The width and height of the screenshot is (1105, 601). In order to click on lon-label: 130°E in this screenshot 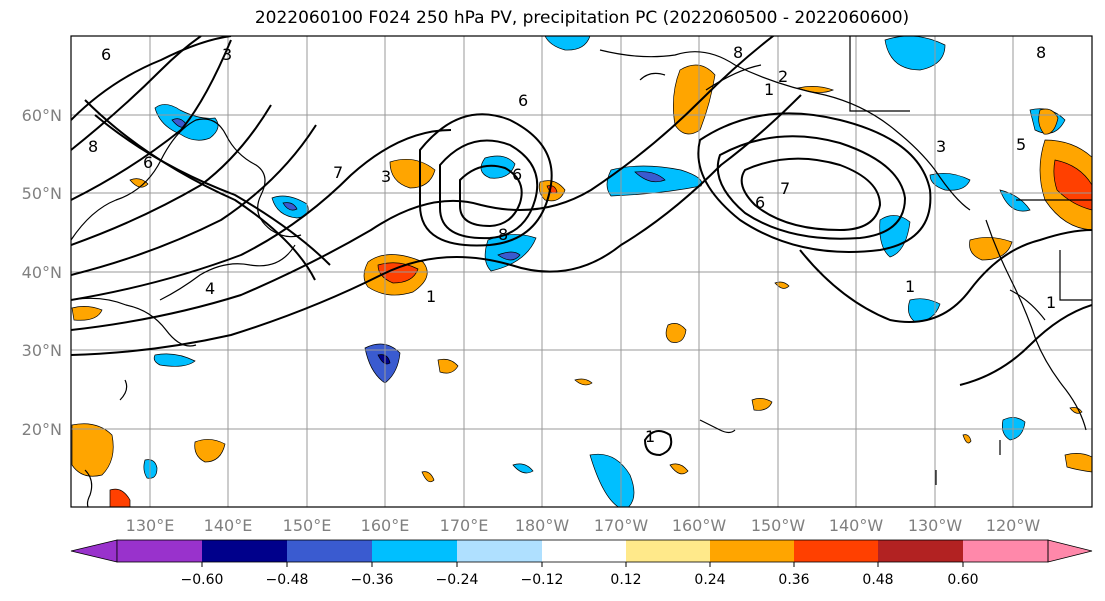, I will do `click(150, 525)`.